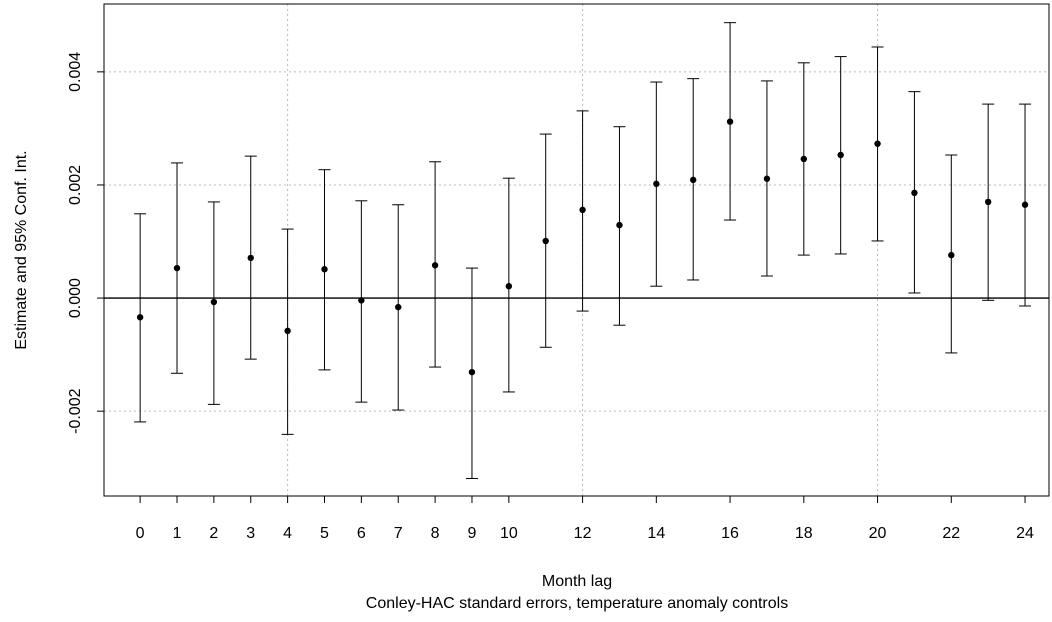 The width and height of the screenshot is (1052, 622). Describe the element at coordinates (472, 533) in the screenshot. I see `x-tick-label: 9` at that location.